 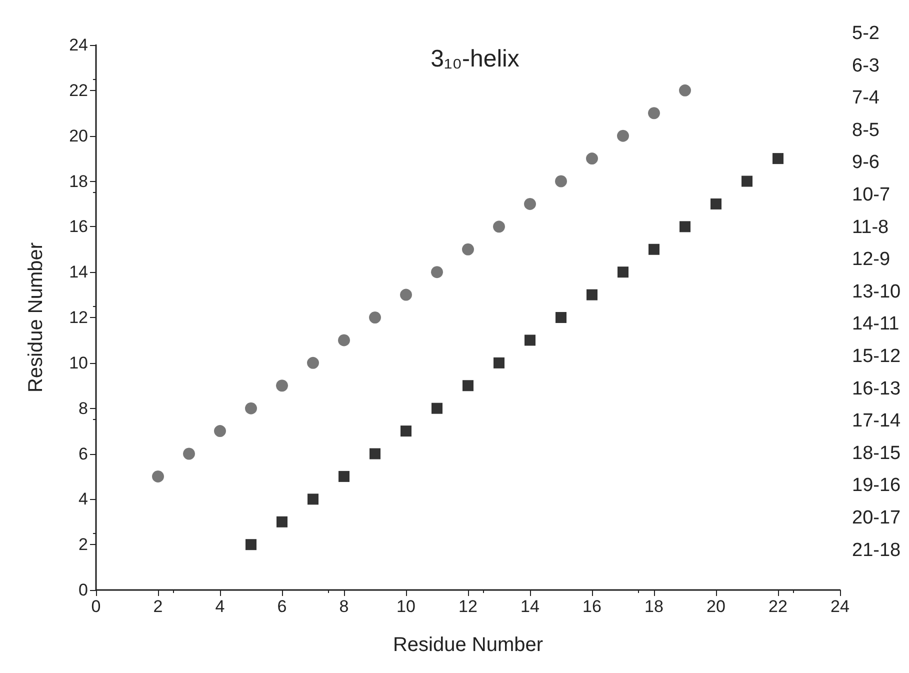 What do you see at coordinates (876, 518) in the screenshot?
I see `text: 20-17` at bounding box center [876, 518].